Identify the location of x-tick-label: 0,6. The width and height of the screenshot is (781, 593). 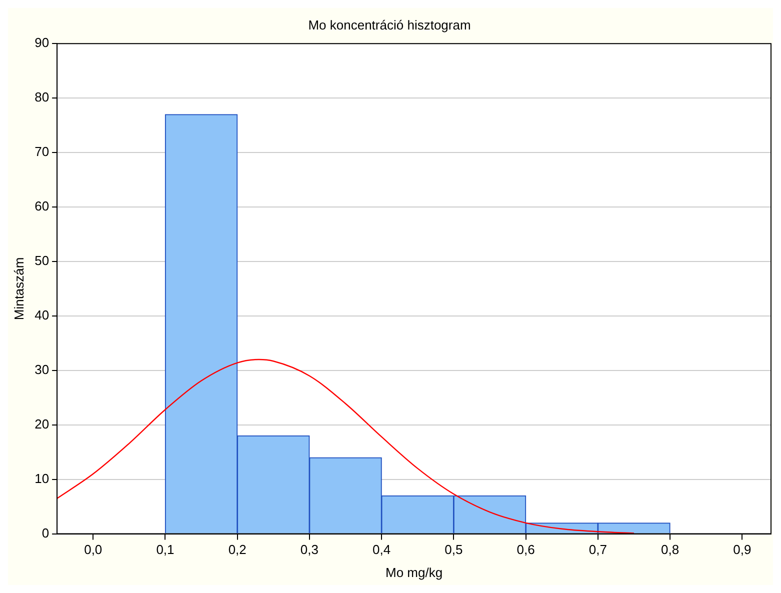
(525, 550).